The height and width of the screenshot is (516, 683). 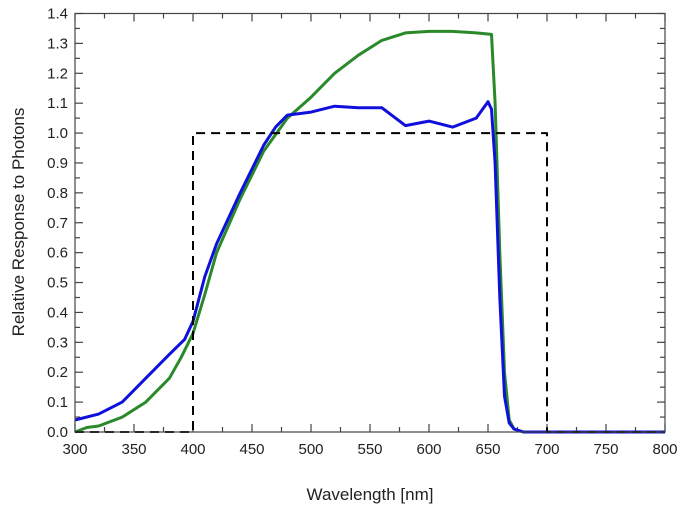 What do you see at coordinates (57, 312) in the screenshot?
I see `y-tick-label: 0.4` at bounding box center [57, 312].